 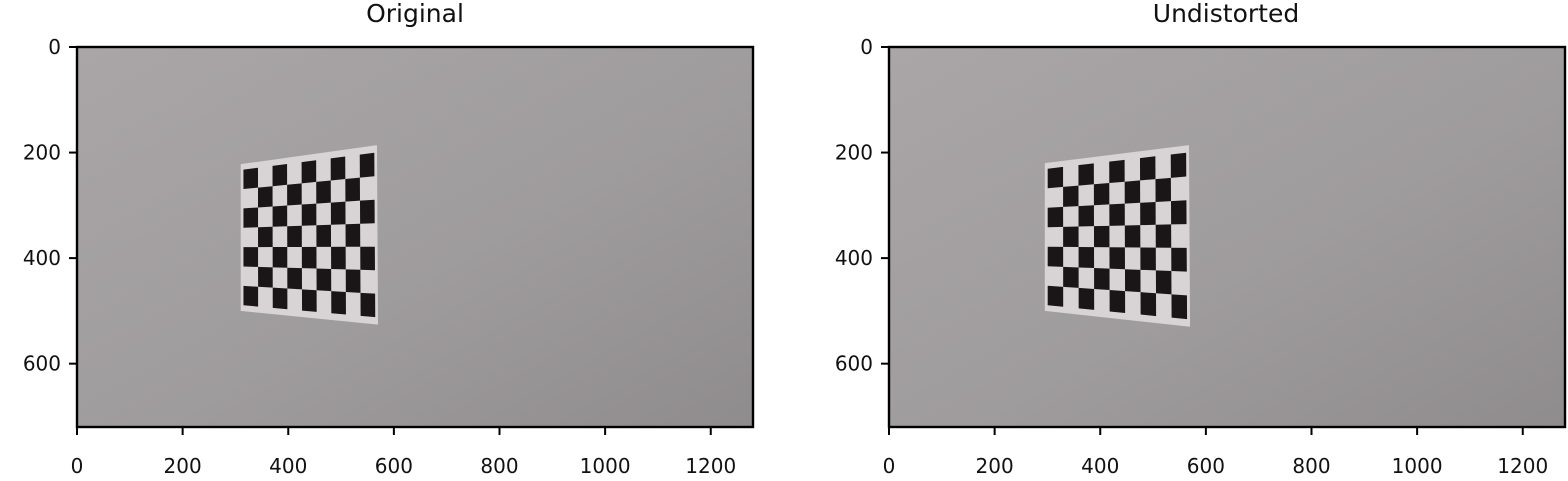 I want to click on original-title: Original, so click(x=415, y=14).